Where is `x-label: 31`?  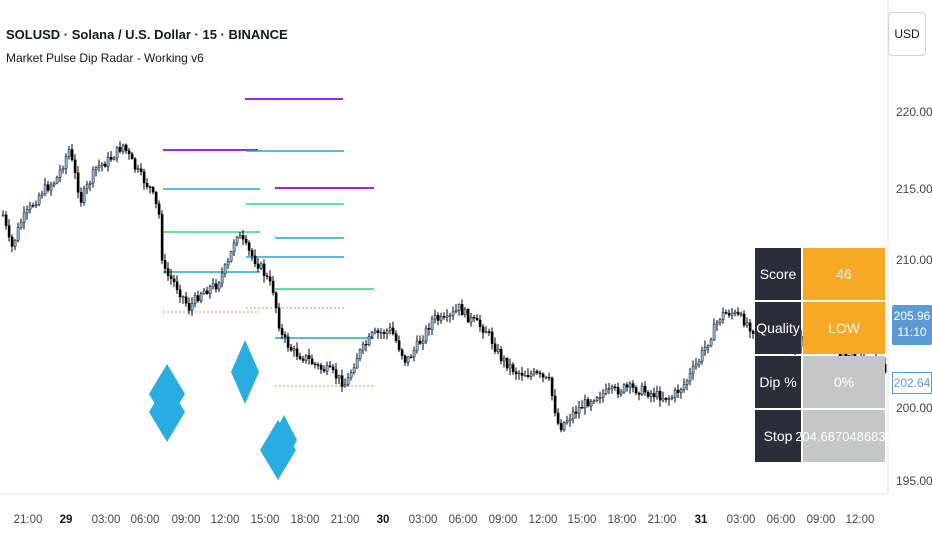
x-label: 31 is located at coordinates (701, 520).